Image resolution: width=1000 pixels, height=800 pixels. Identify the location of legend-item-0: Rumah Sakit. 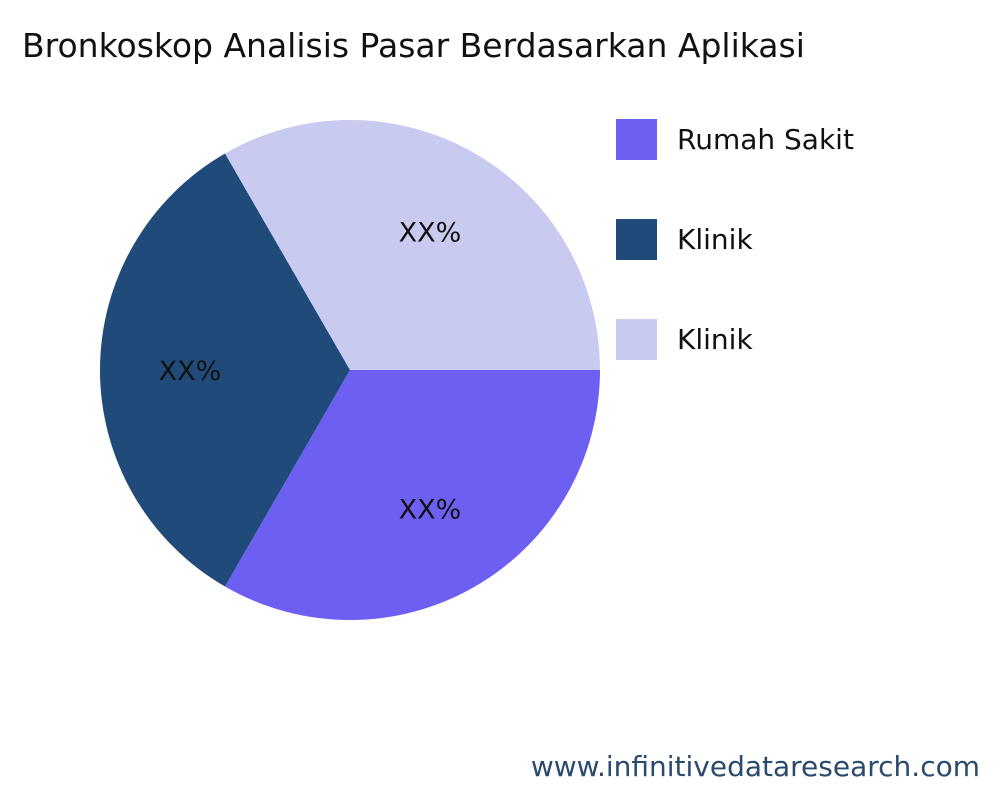
(735, 139).